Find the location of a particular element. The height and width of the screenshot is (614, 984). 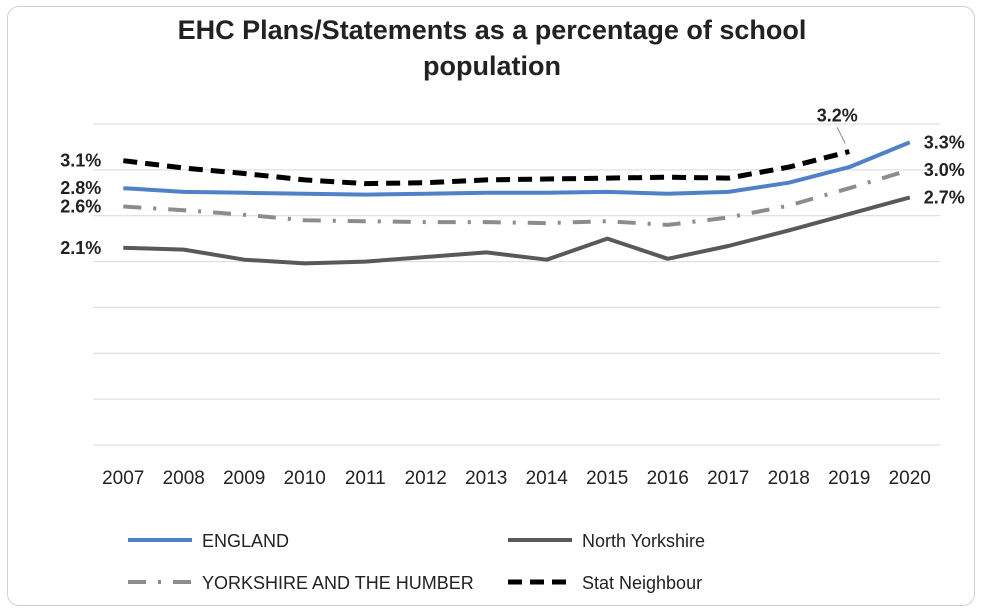

data-point-north-yorkshire-2015 is located at coordinates (607, 239).